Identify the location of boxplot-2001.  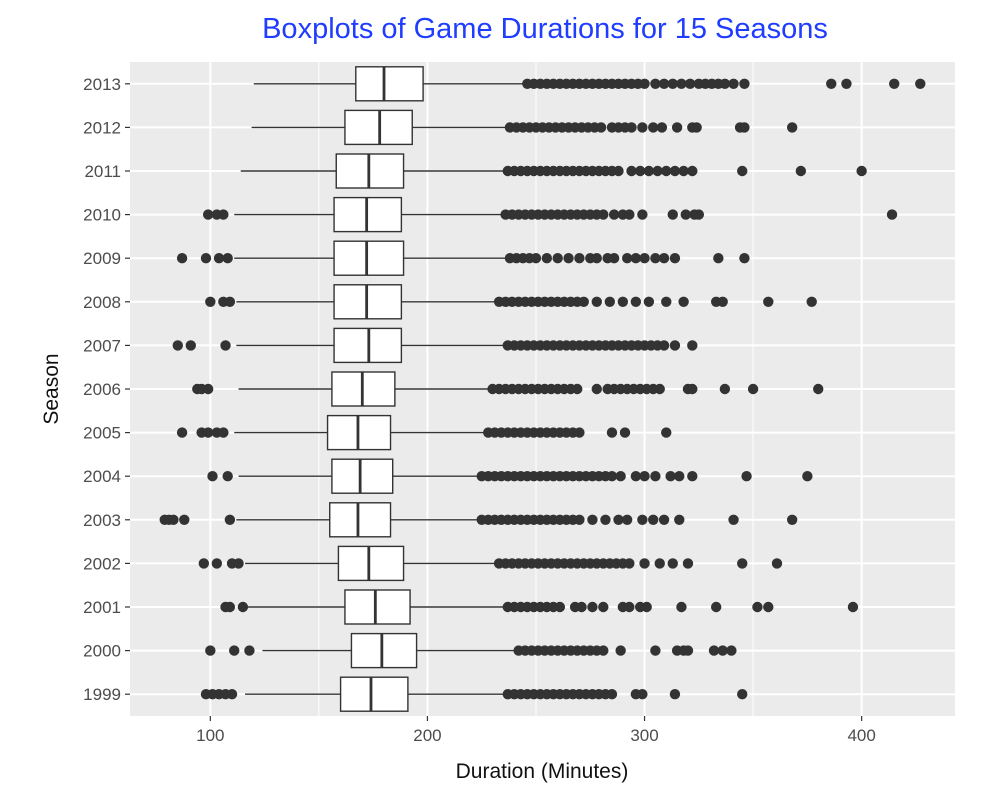
(539, 607).